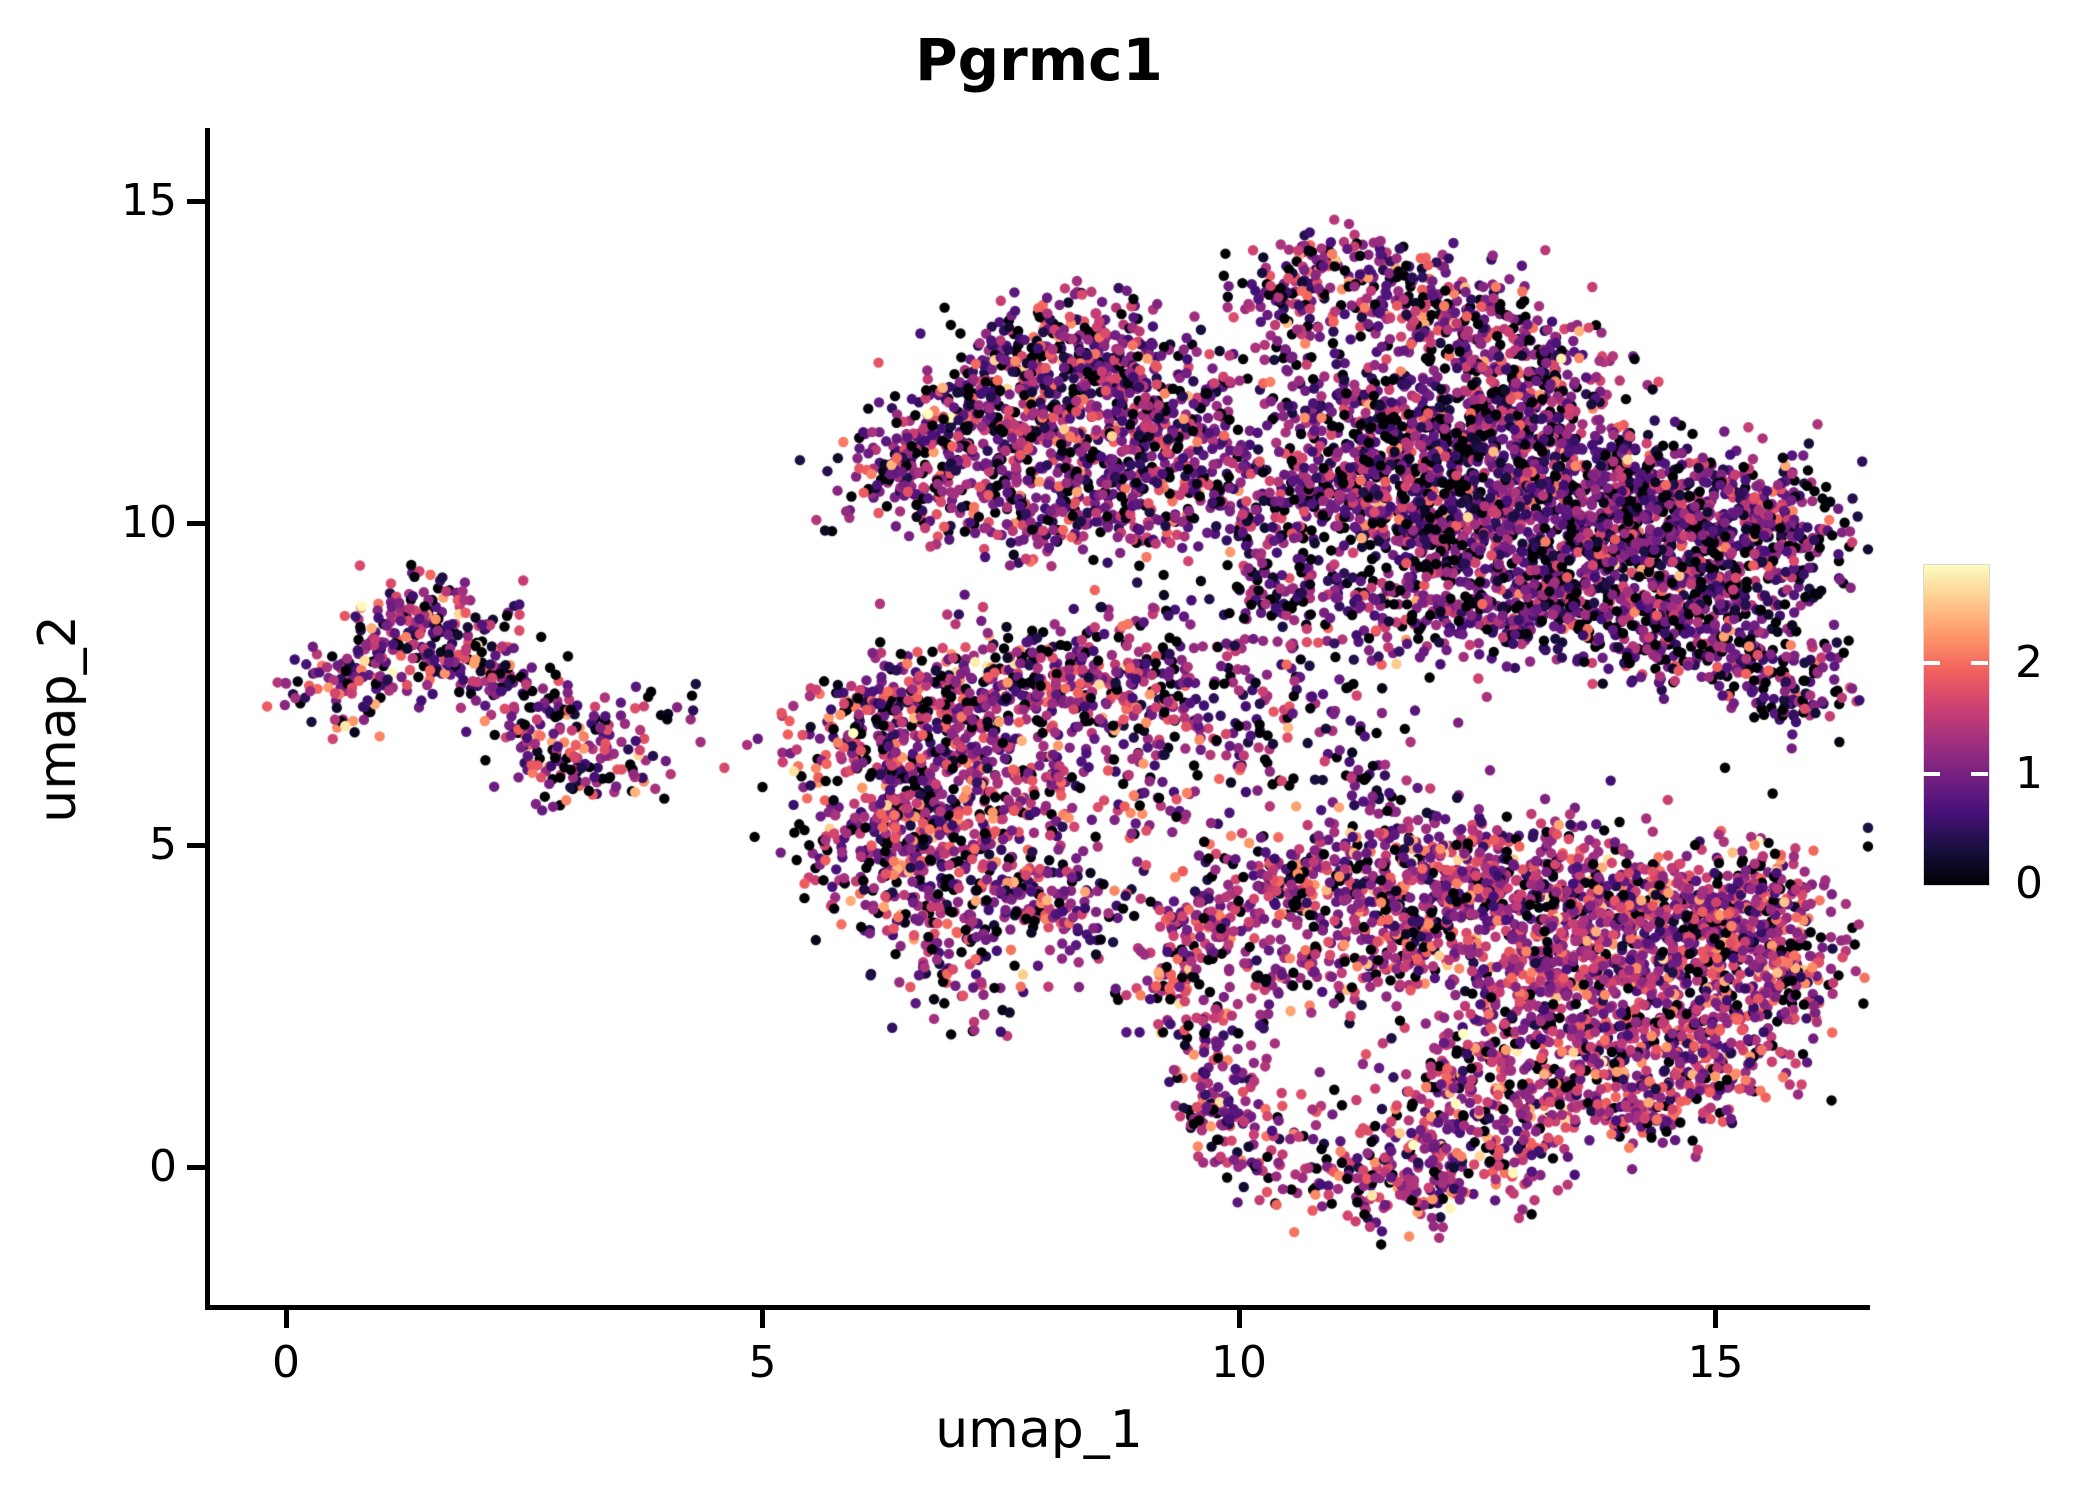 The image size is (2100, 1500). What do you see at coordinates (2029, 773) in the screenshot?
I see `colorbar-tick-label-1: 1` at bounding box center [2029, 773].